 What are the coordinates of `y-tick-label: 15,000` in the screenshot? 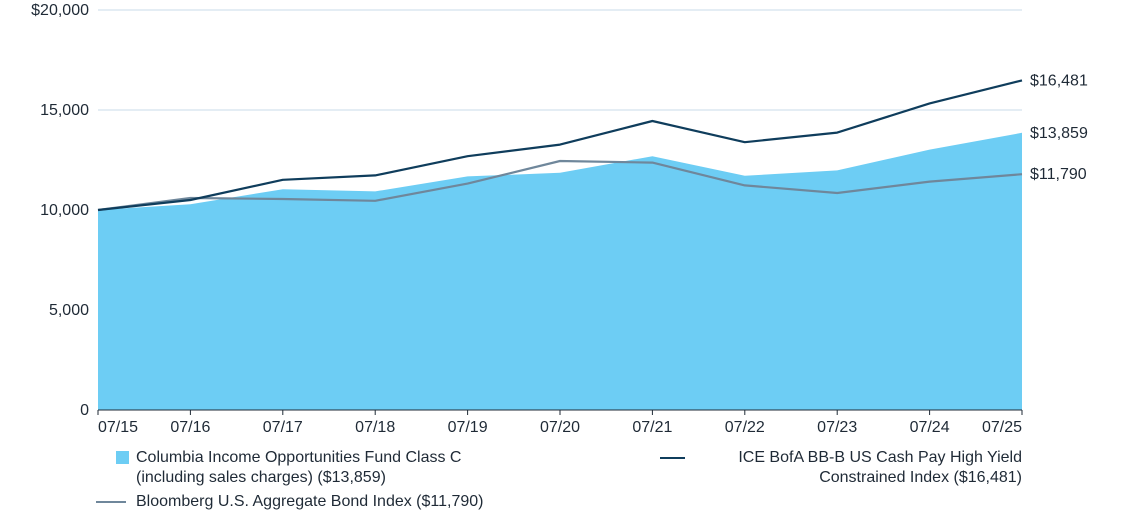 It's located at (64, 110).